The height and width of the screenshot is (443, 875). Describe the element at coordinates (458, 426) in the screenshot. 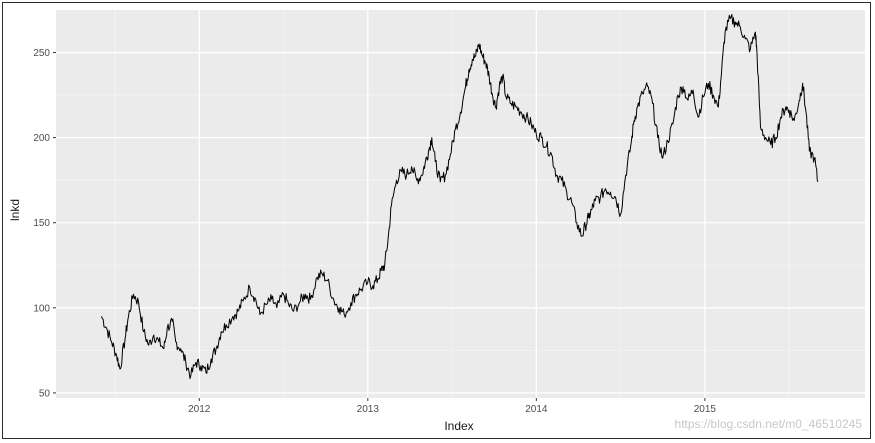

I see `x-axis-title: Index` at that location.